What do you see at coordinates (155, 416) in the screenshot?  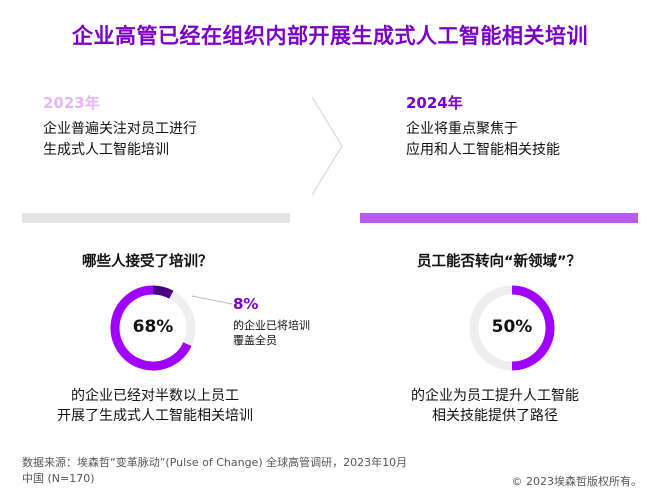 I see `result-left-line: 开展了生成式人工智能相关培训` at bounding box center [155, 416].